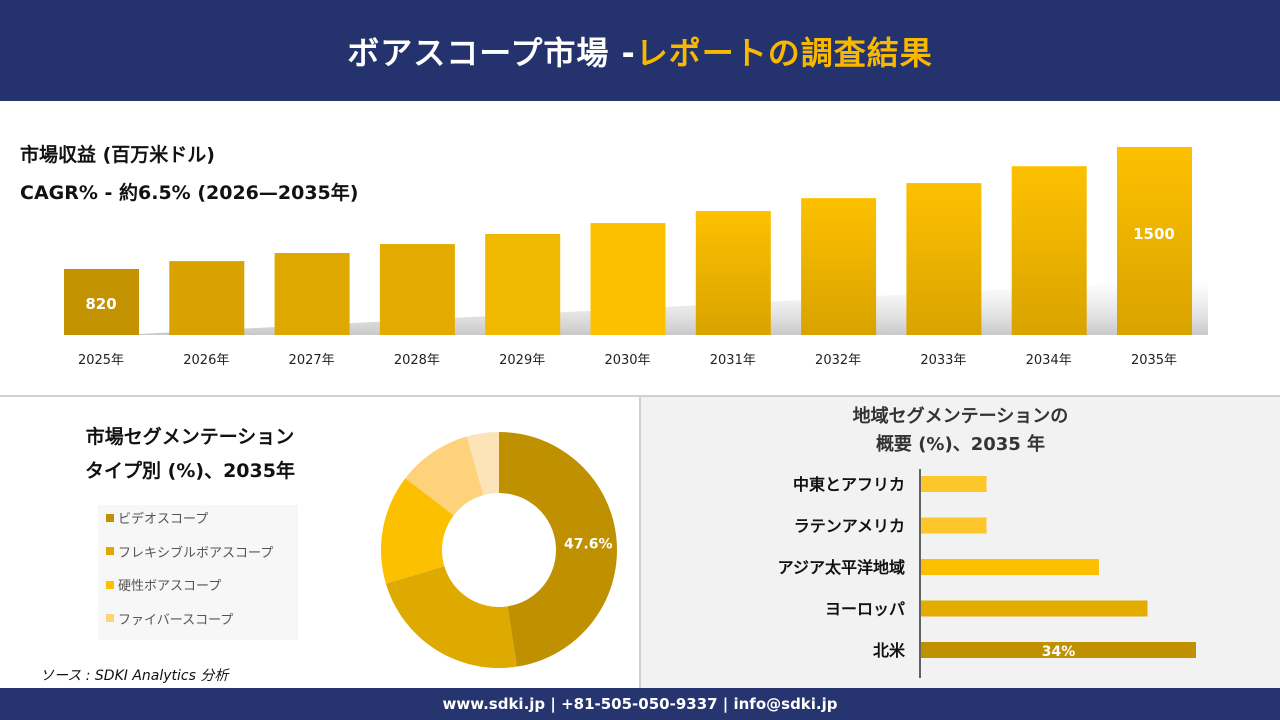 The width and height of the screenshot is (1280, 720). What do you see at coordinates (491, 52) in the screenshot?
I see `page-title: ボアスコープ市場 -` at bounding box center [491, 52].